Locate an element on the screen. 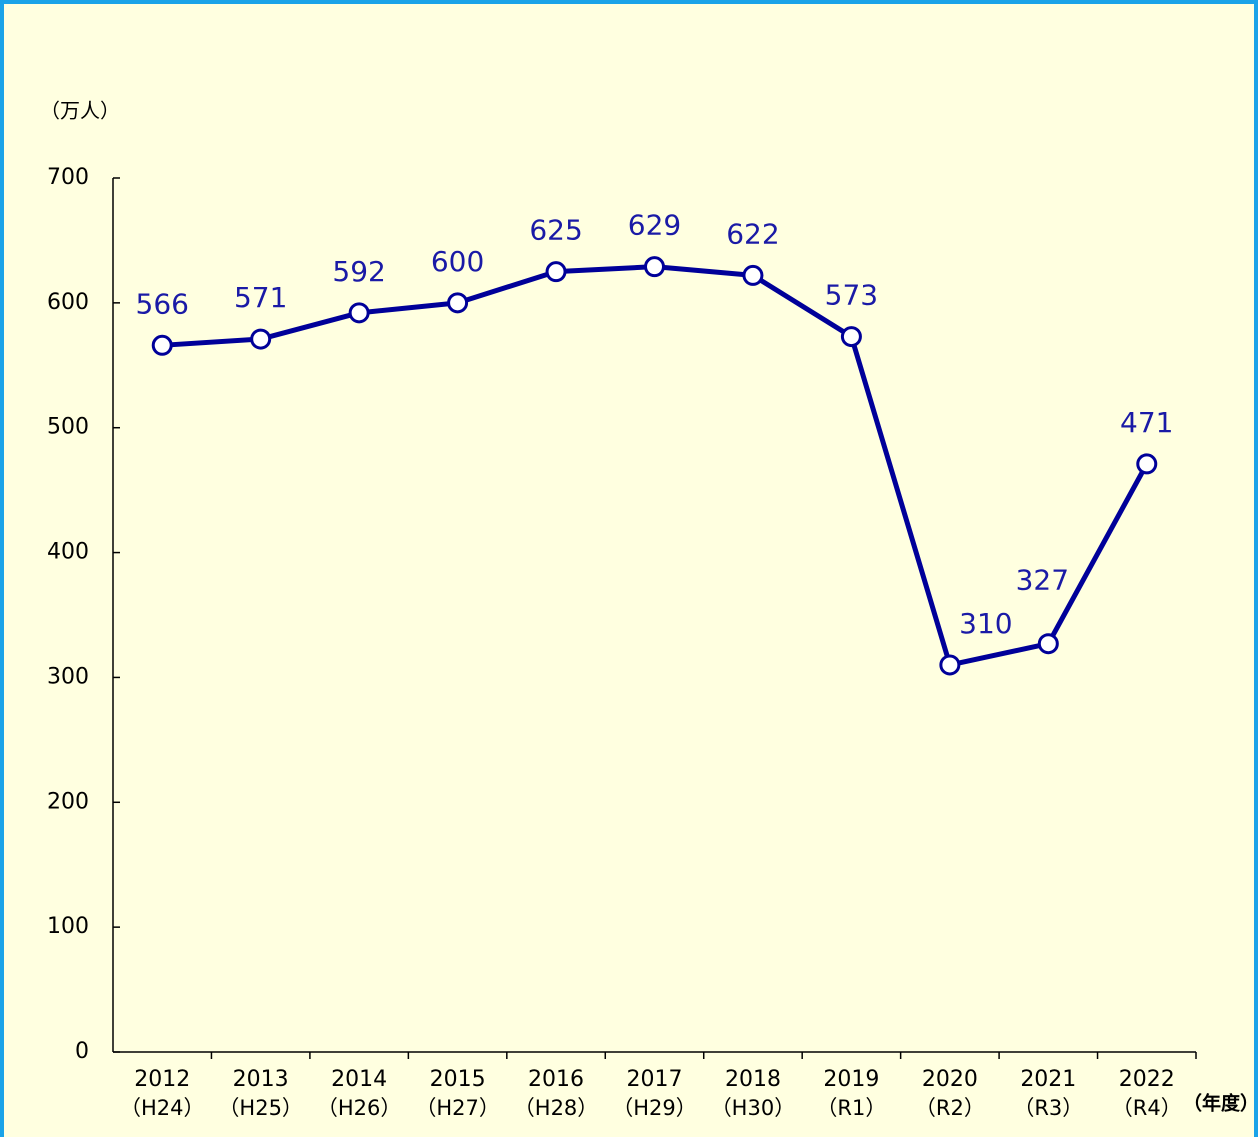 This screenshot has width=1258, height=1137. data-label: 629 is located at coordinates (654, 225).